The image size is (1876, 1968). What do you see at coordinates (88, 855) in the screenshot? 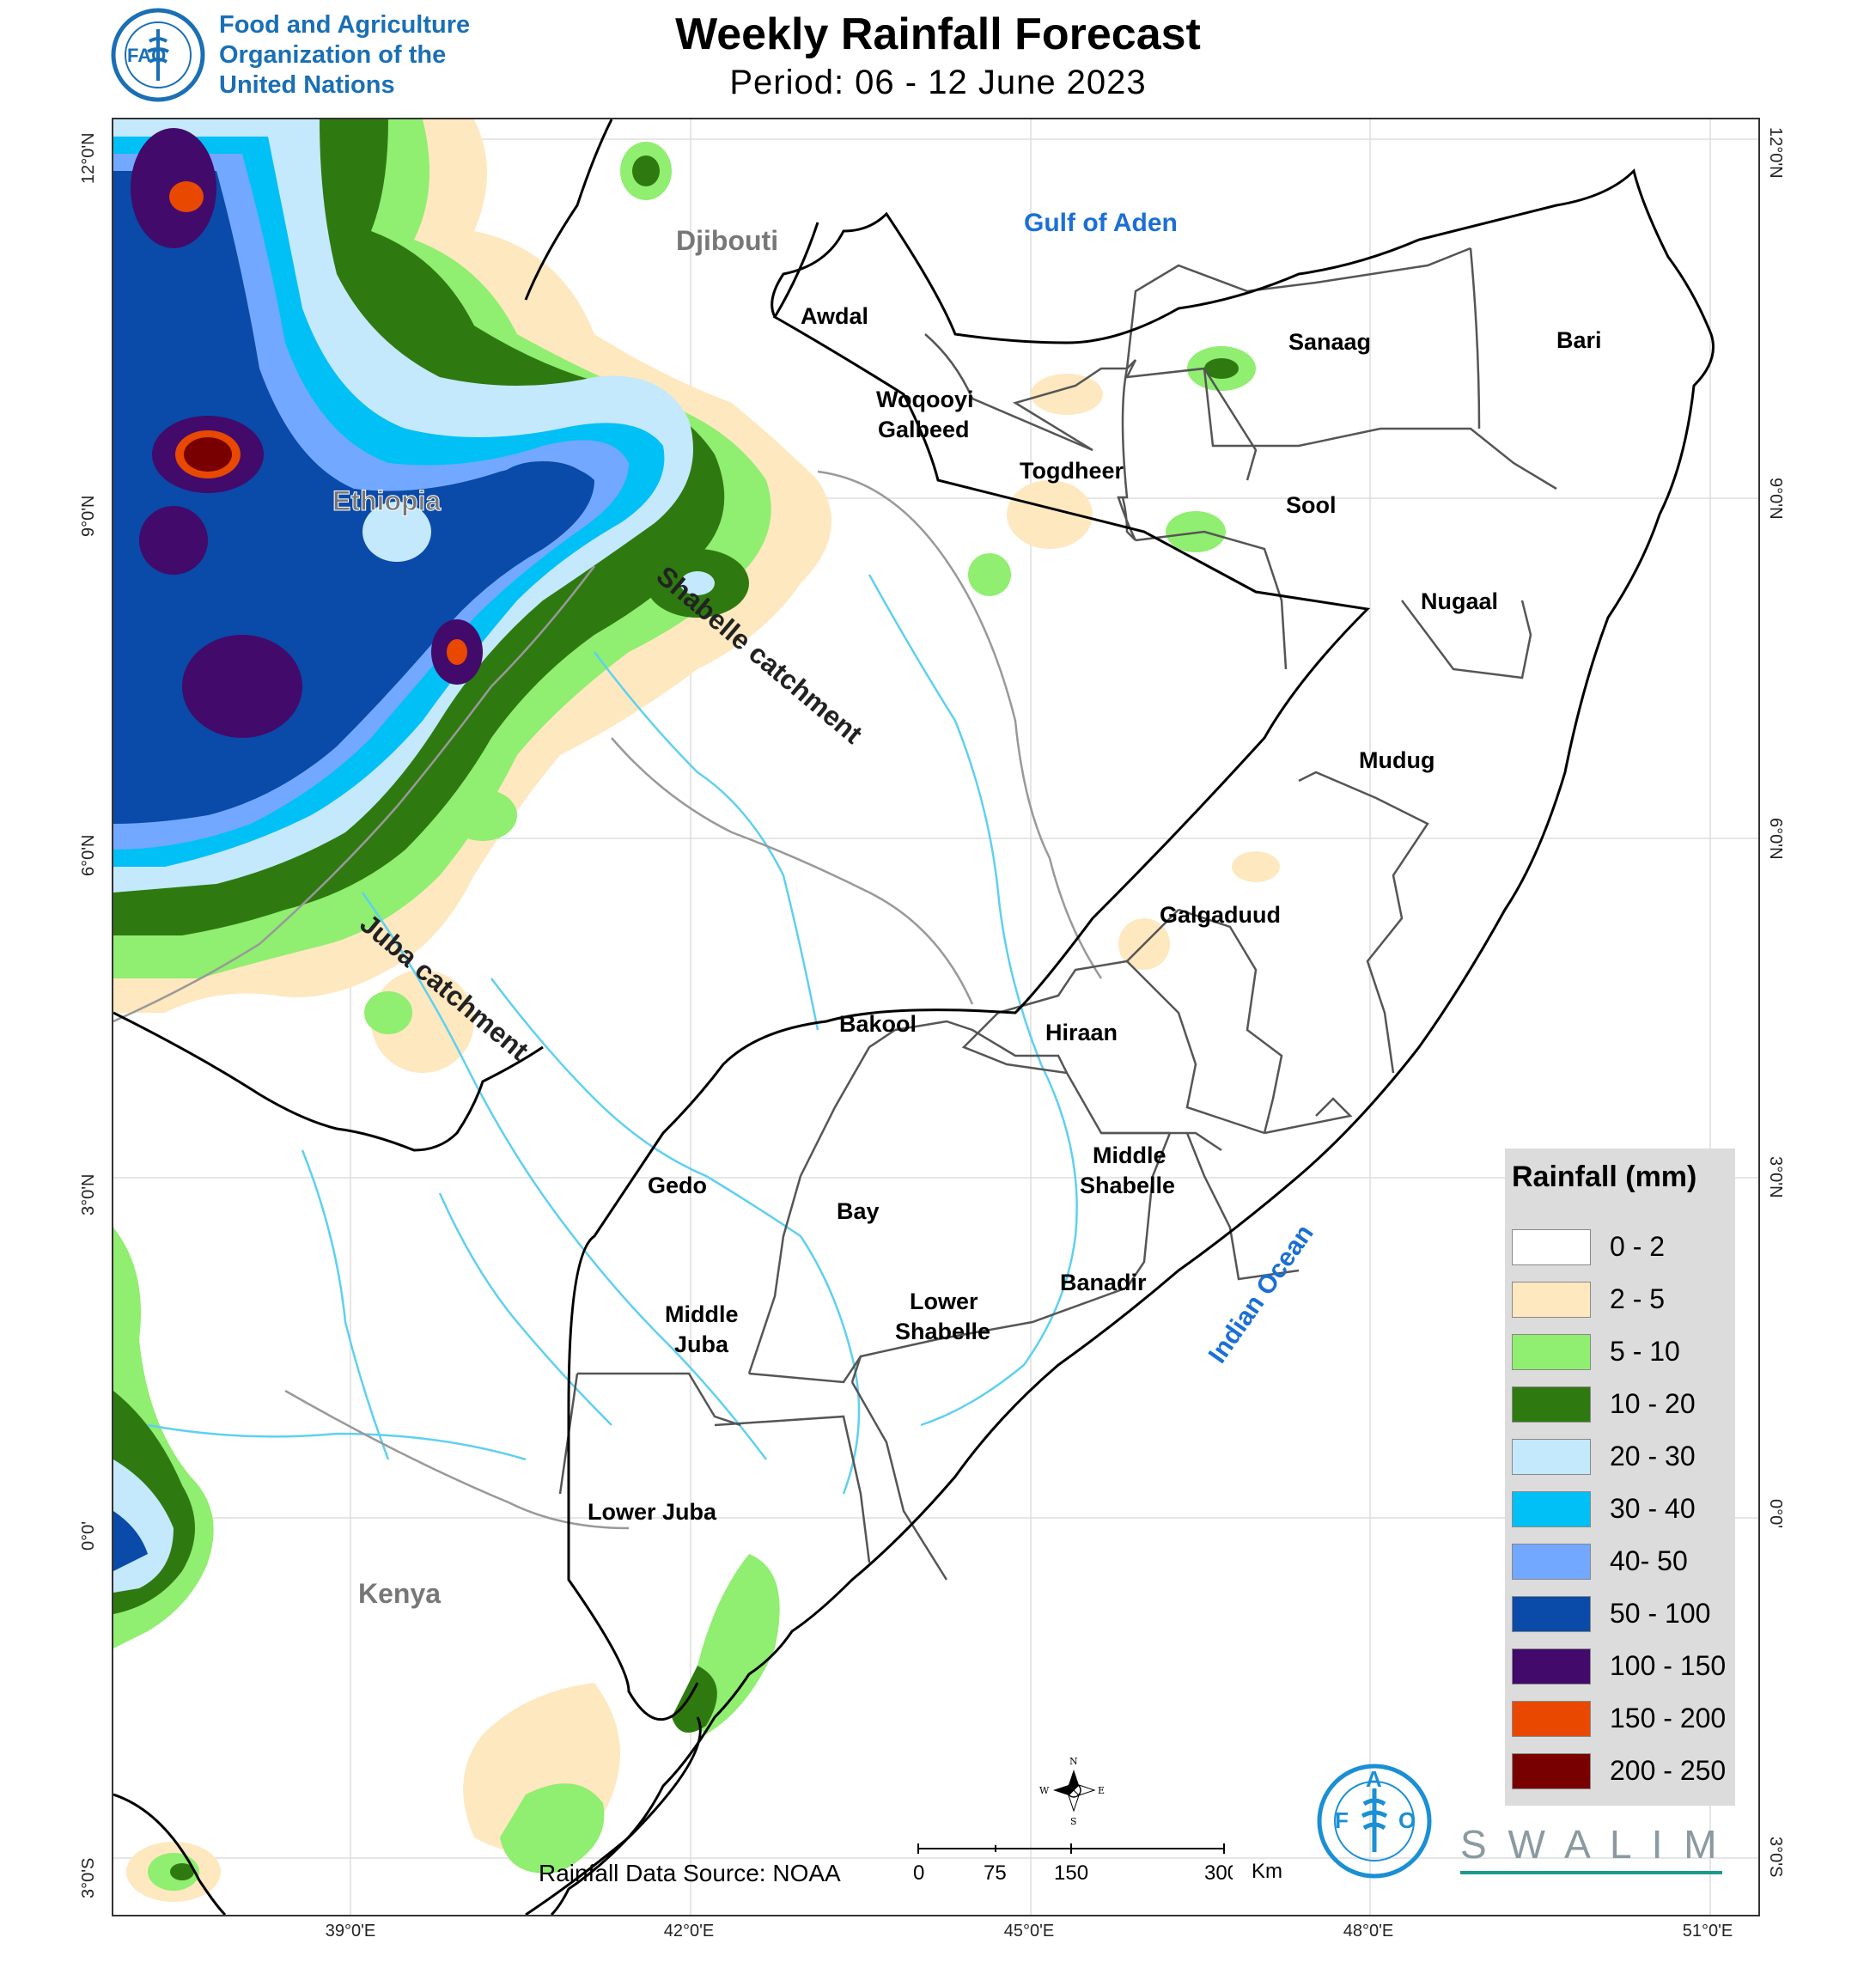
I see `lat-tick-left: 6°0'N` at bounding box center [88, 855].